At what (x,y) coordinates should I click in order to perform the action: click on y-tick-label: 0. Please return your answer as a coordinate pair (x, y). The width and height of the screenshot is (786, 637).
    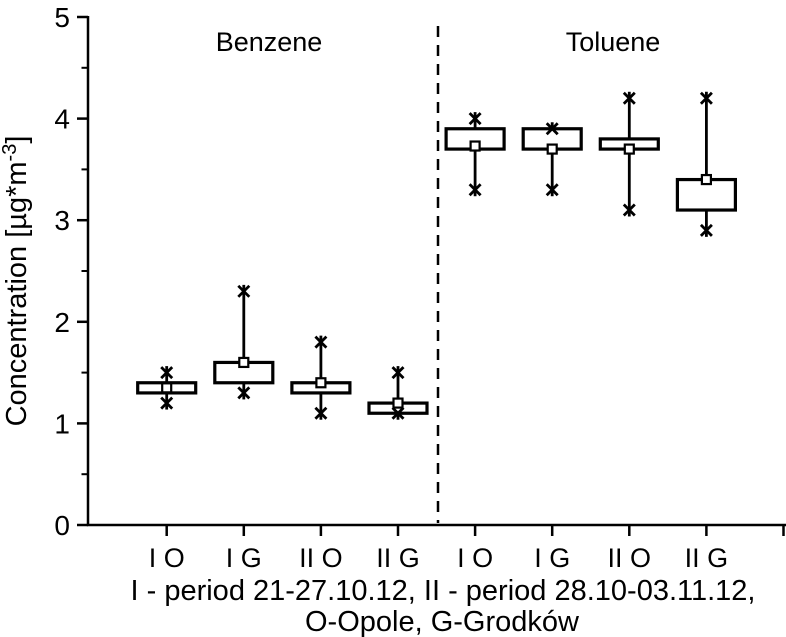
    Looking at the image, I should click on (62, 525).